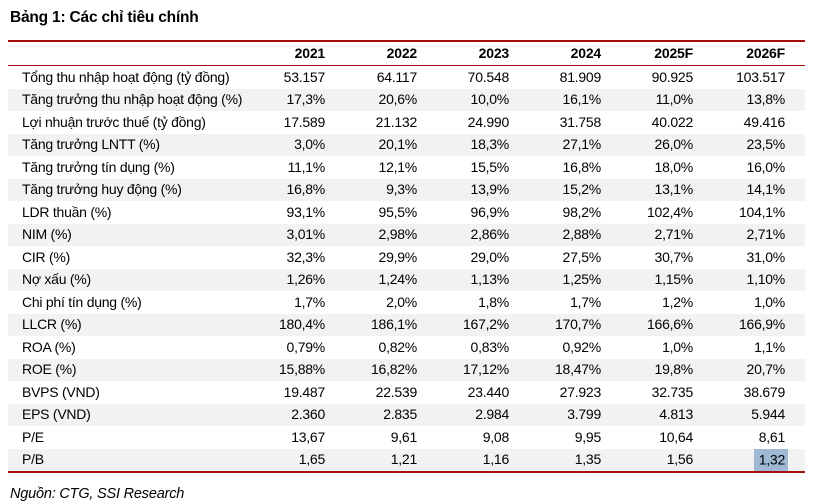 The image size is (813, 504). Describe the element at coordinates (674, 234) in the screenshot. I see `cell-value: 2,71%` at that location.